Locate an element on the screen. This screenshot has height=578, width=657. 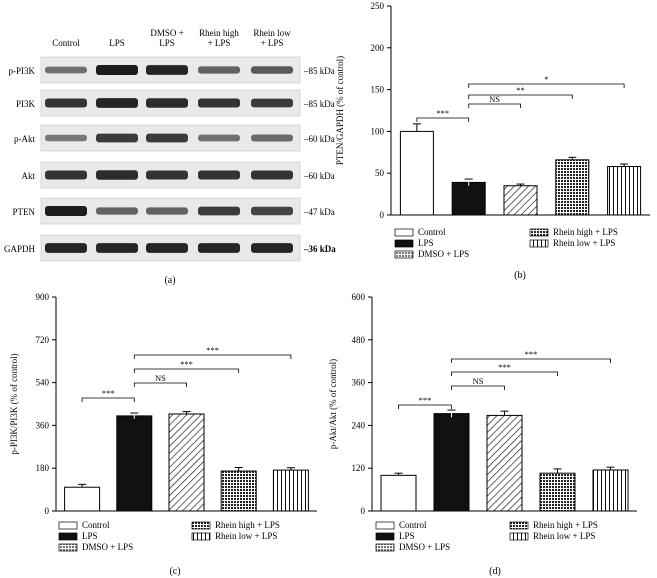
y-tick-label: 120 is located at coordinates (359, 468).